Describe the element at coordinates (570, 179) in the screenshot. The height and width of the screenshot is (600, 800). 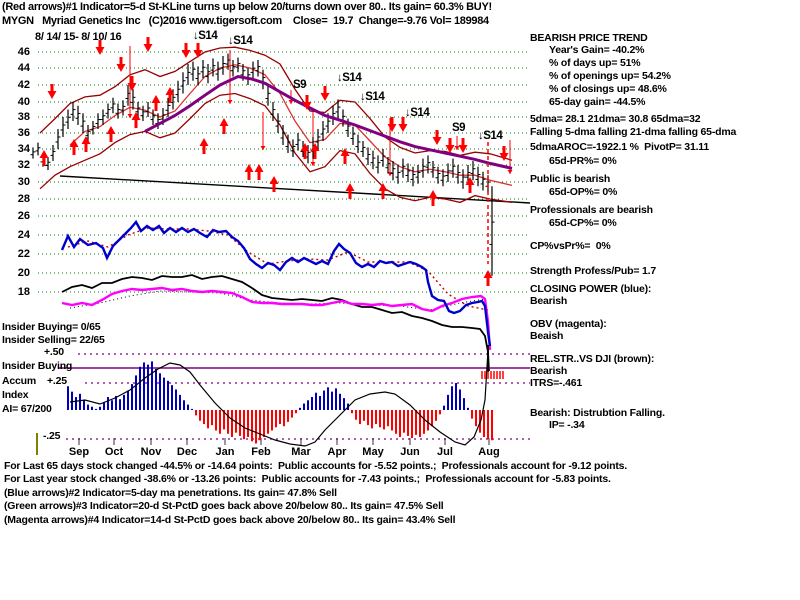
I see `analysis-line: Public is bearish` at that location.